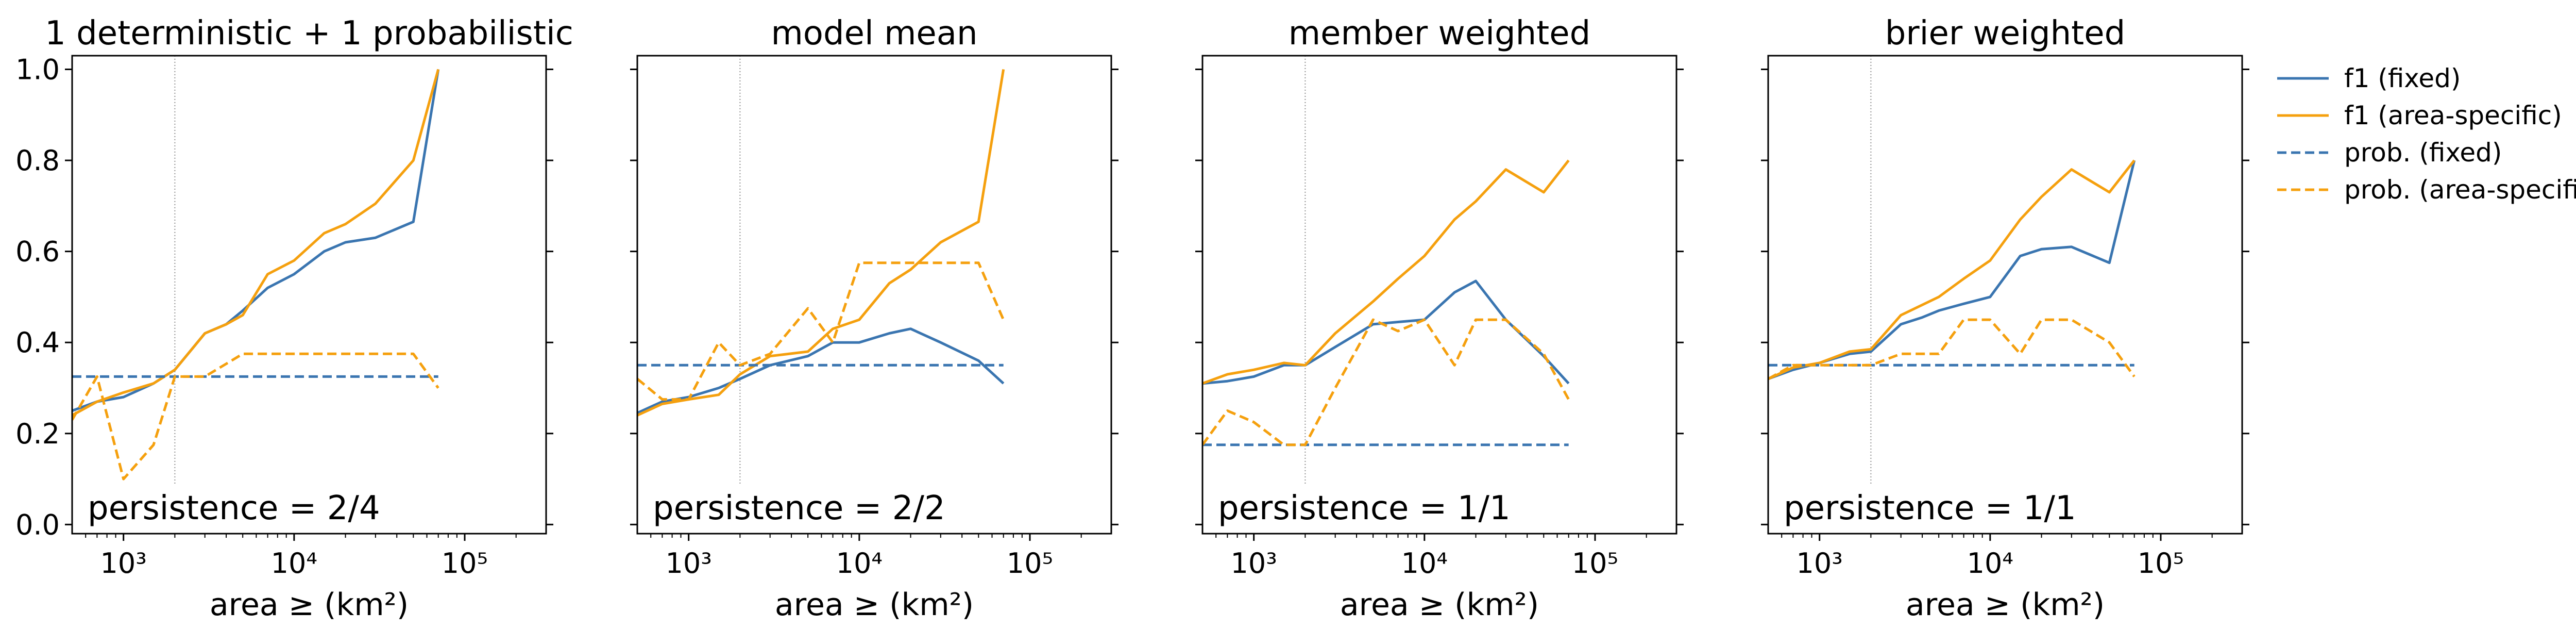  I want to click on y-tick-label: 1.0, so click(37, 69).